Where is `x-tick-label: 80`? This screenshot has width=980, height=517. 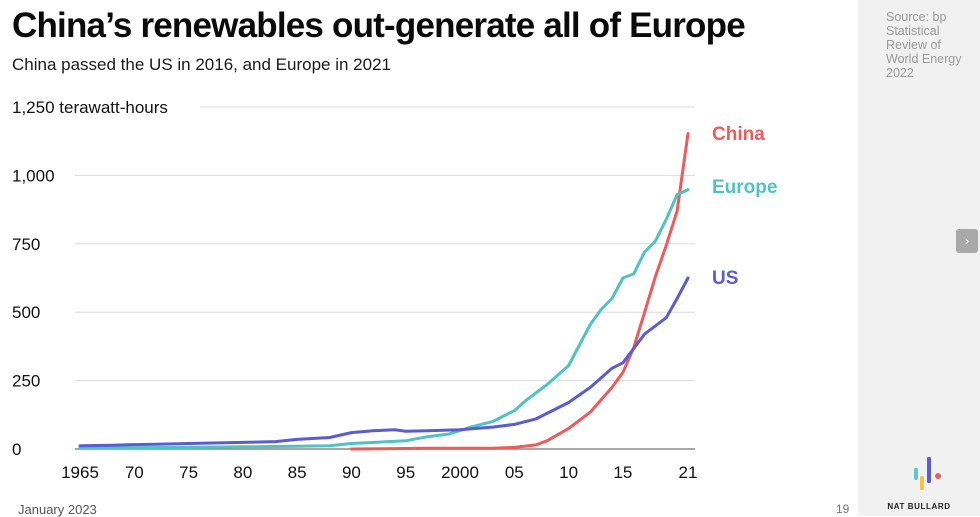 x-tick-label: 80 is located at coordinates (242, 472).